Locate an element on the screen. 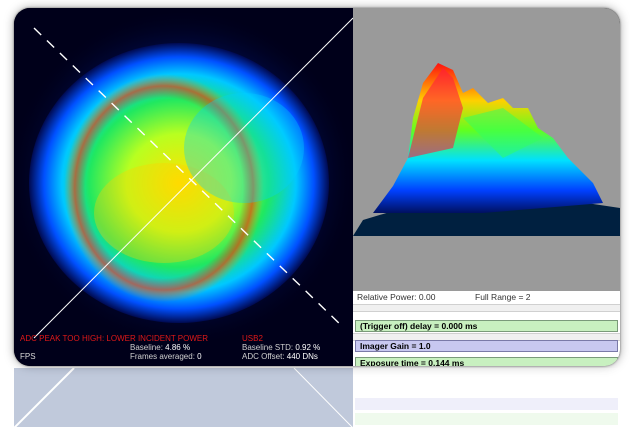  connection-status: USB2 is located at coordinates (252, 338).